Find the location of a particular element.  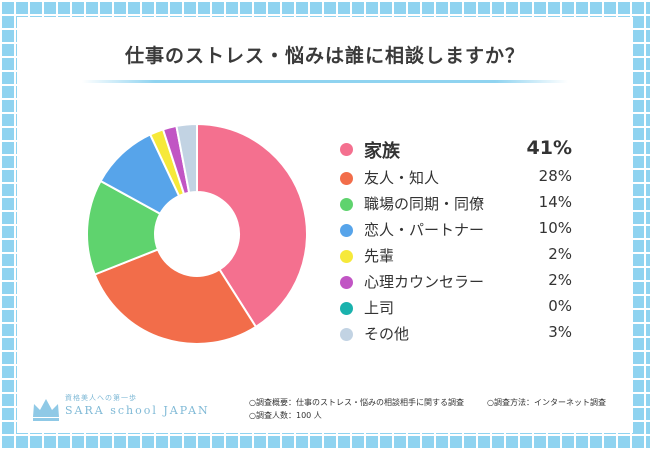

legend-item-family: 家族 41% is located at coordinates (456, 150).